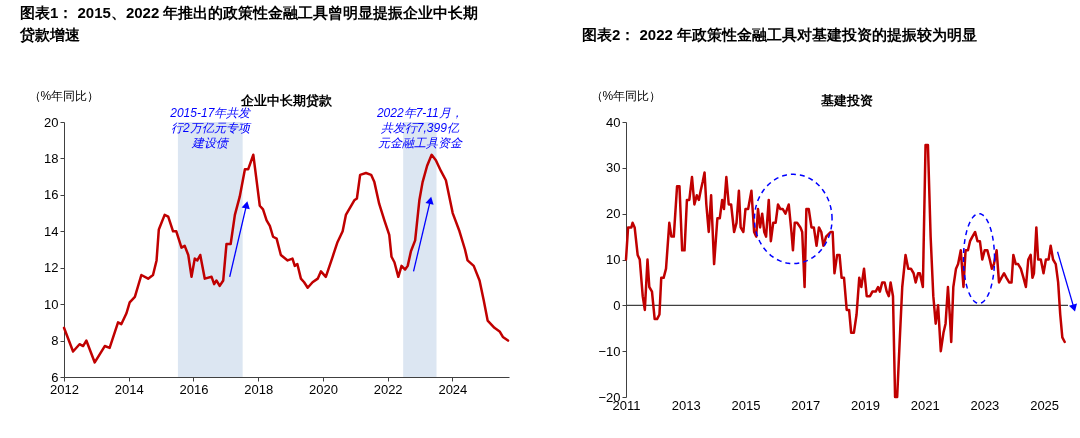 This screenshot has height=438, width=1080. Describe the element at coordinates (613, 122) in the screenshot. I see `y-tick-label: 40` at that location.